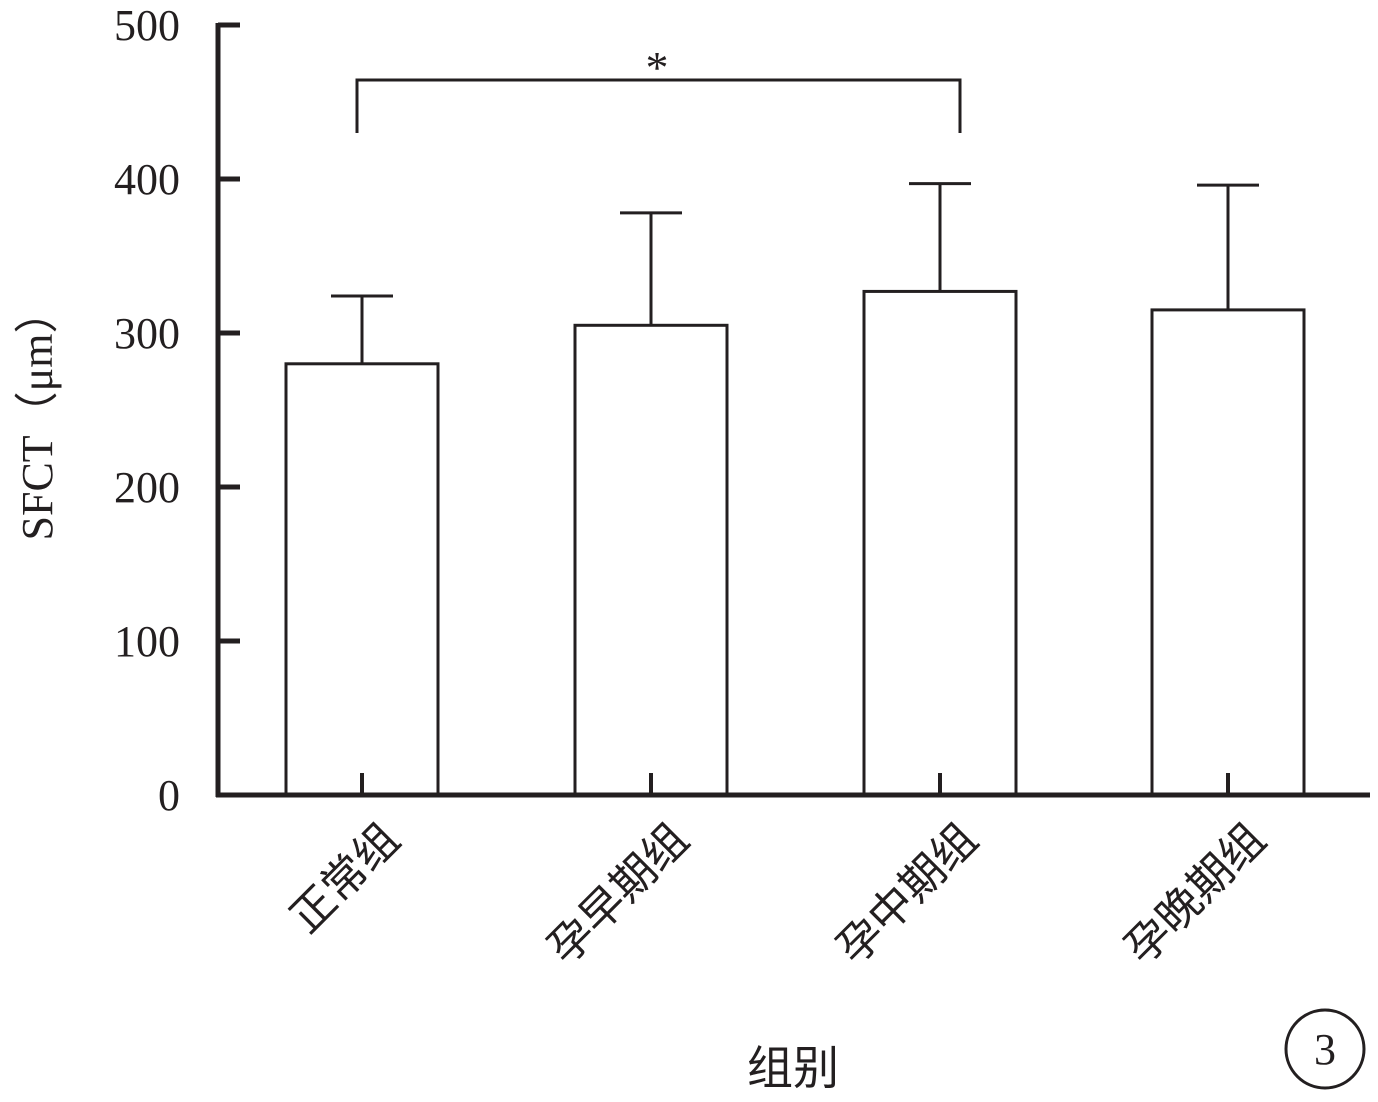 The width and height of the screenshot is (1378, 1102). What do you see at coordinates (658, 105) in the screenshot?
I see `significance-line` at bounding box center [658, 105].